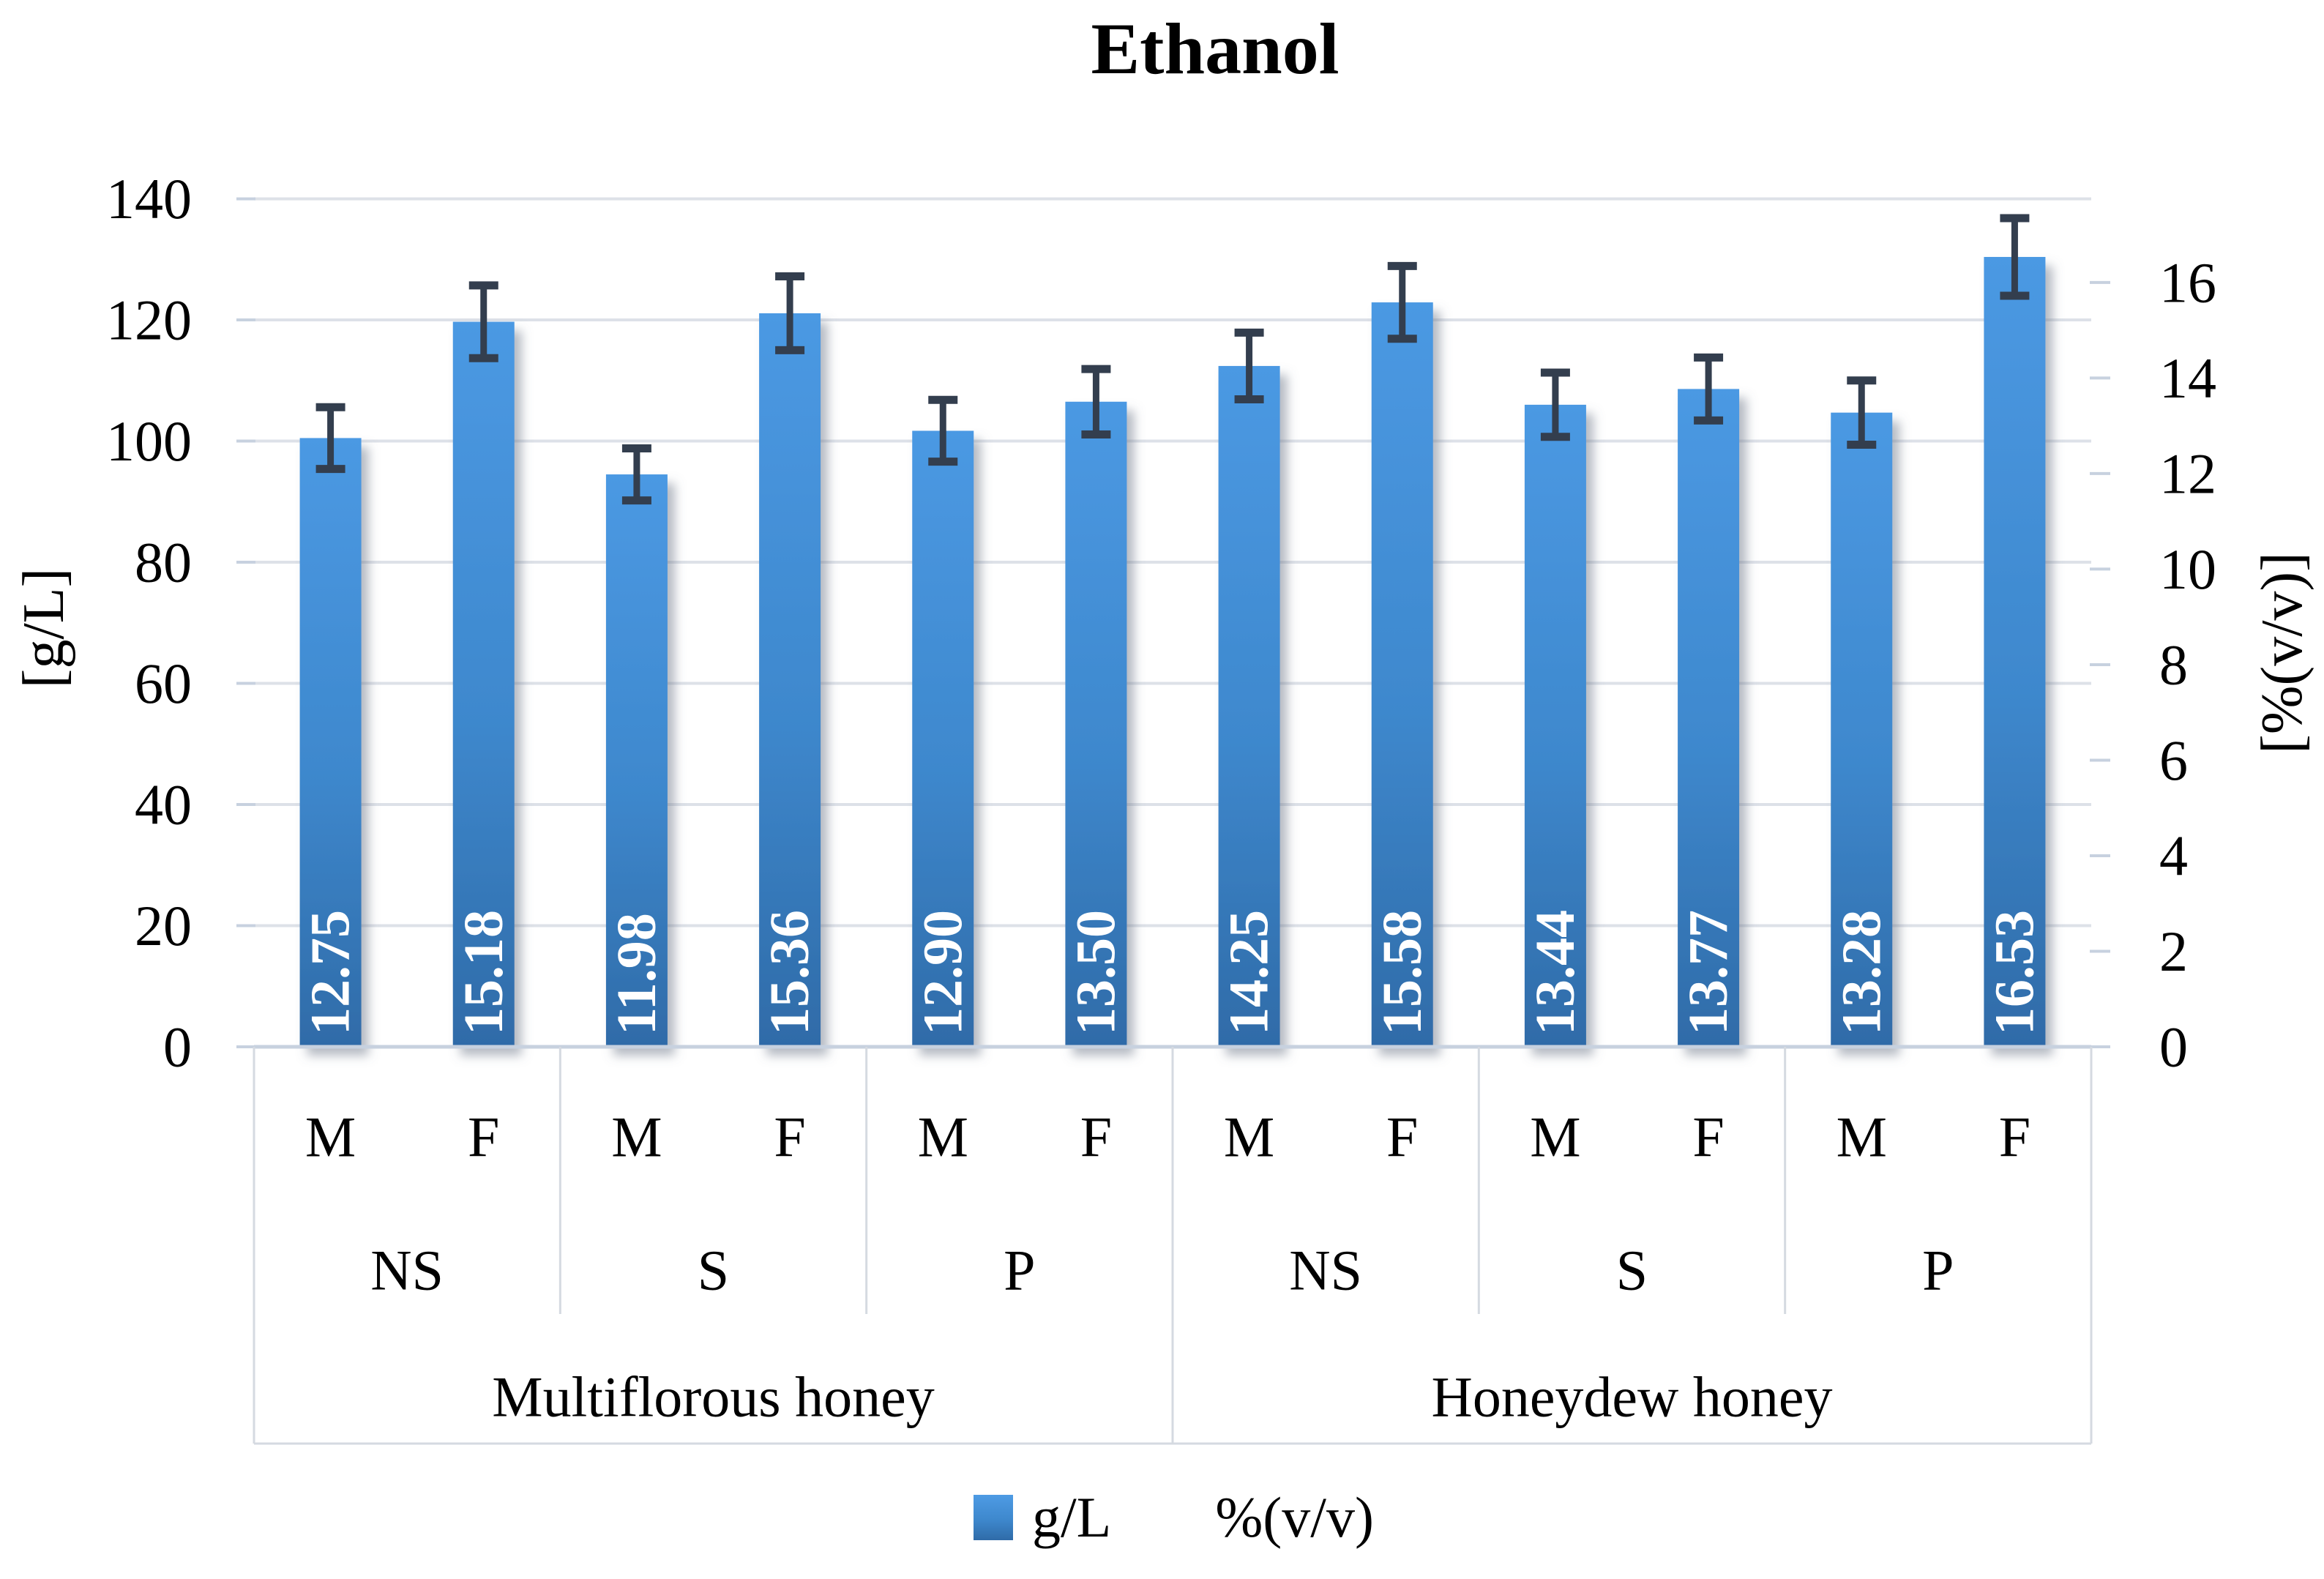  What do you see at coordinates (790, 972) in the screenshot?
I see `bar-value-label: 15.36` at bounding box center [790, 972].